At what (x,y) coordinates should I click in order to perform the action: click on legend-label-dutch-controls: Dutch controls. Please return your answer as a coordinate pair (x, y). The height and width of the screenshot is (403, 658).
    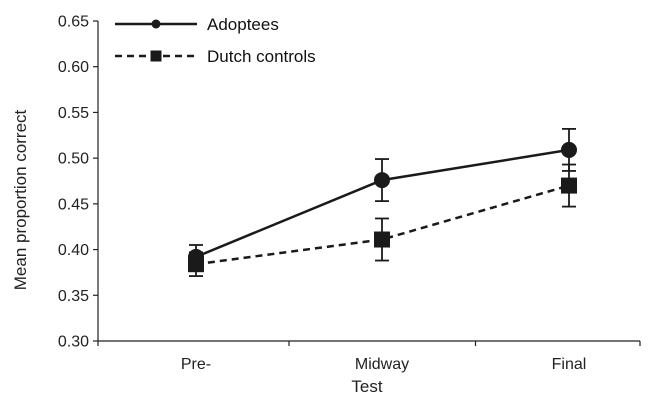
    Looking at the image, I should click on (261, 56).